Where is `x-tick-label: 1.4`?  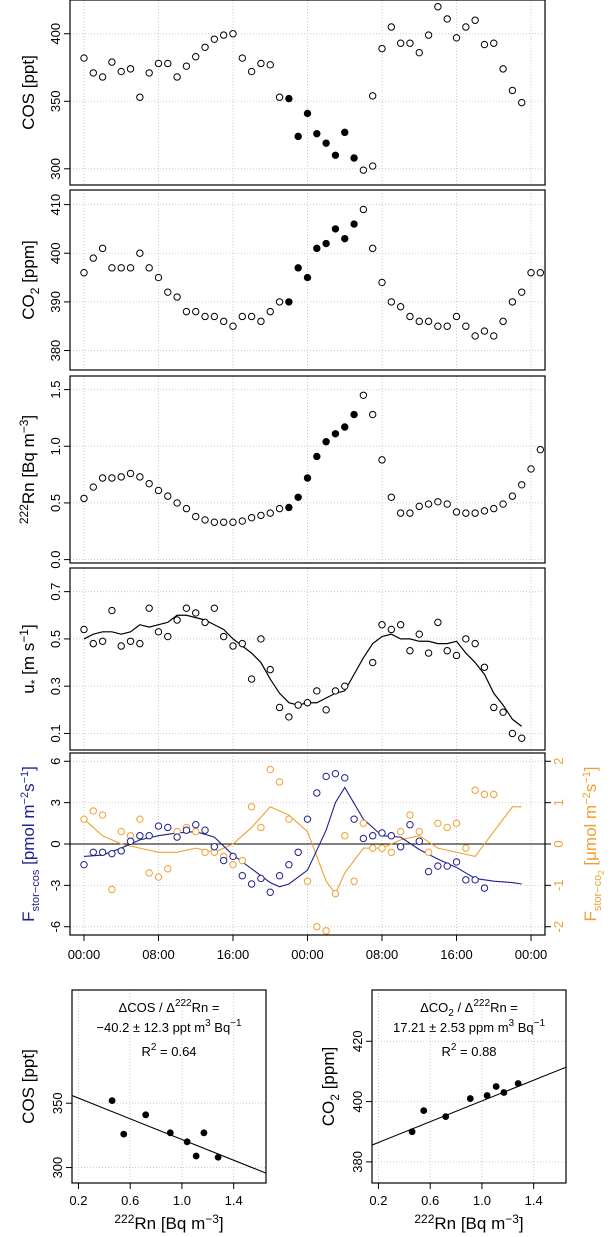
x-tick-label: 1.4 is located at coordinates (534, 1200).